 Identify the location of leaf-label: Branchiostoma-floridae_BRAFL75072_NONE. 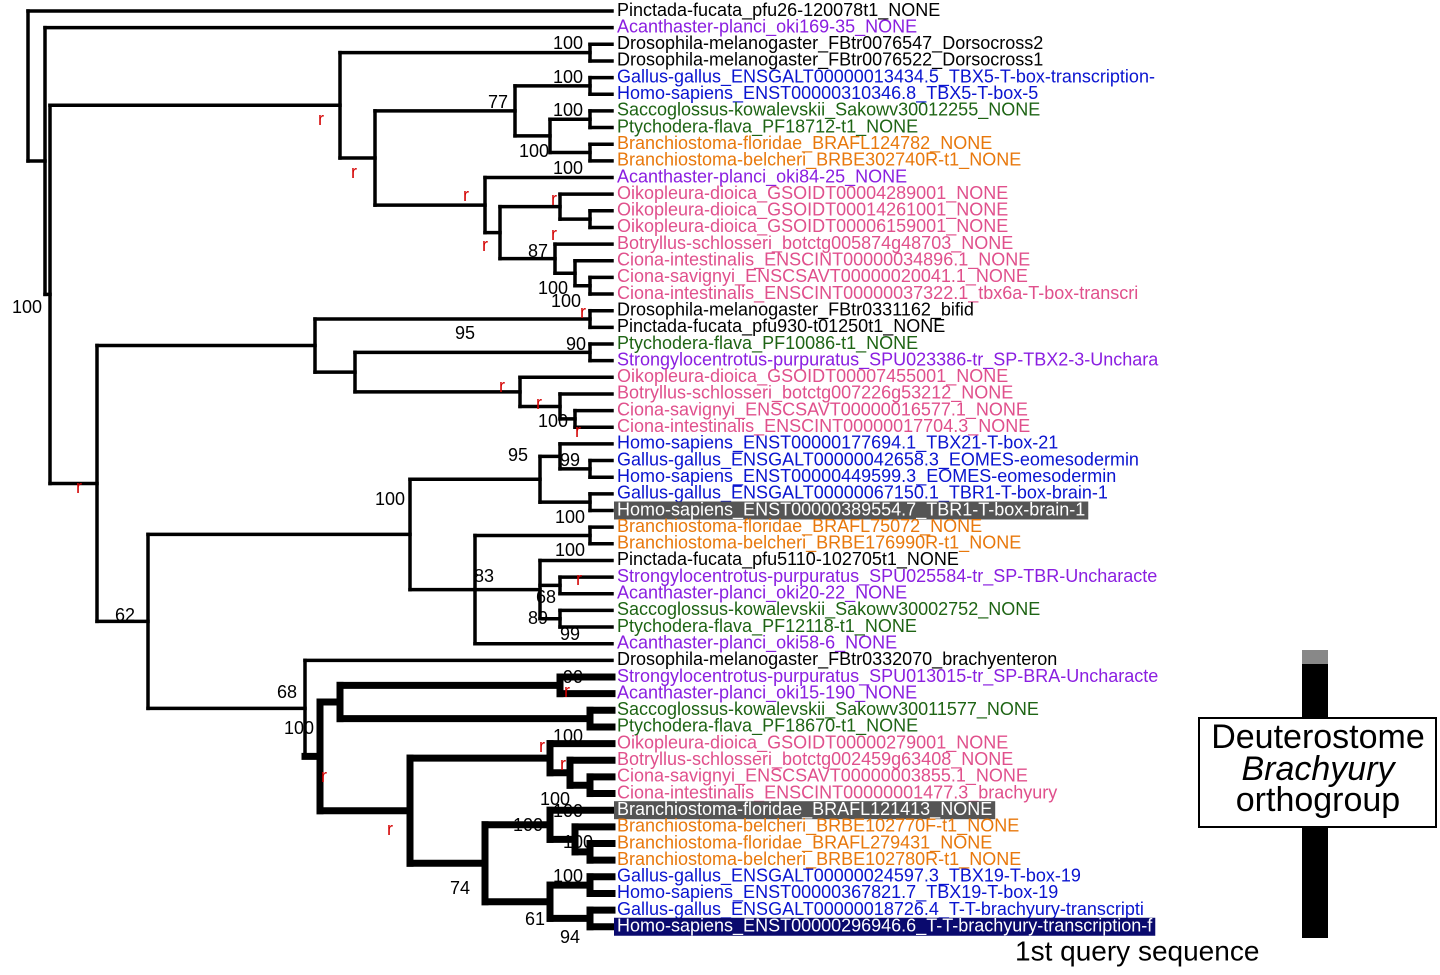
(799, 526).